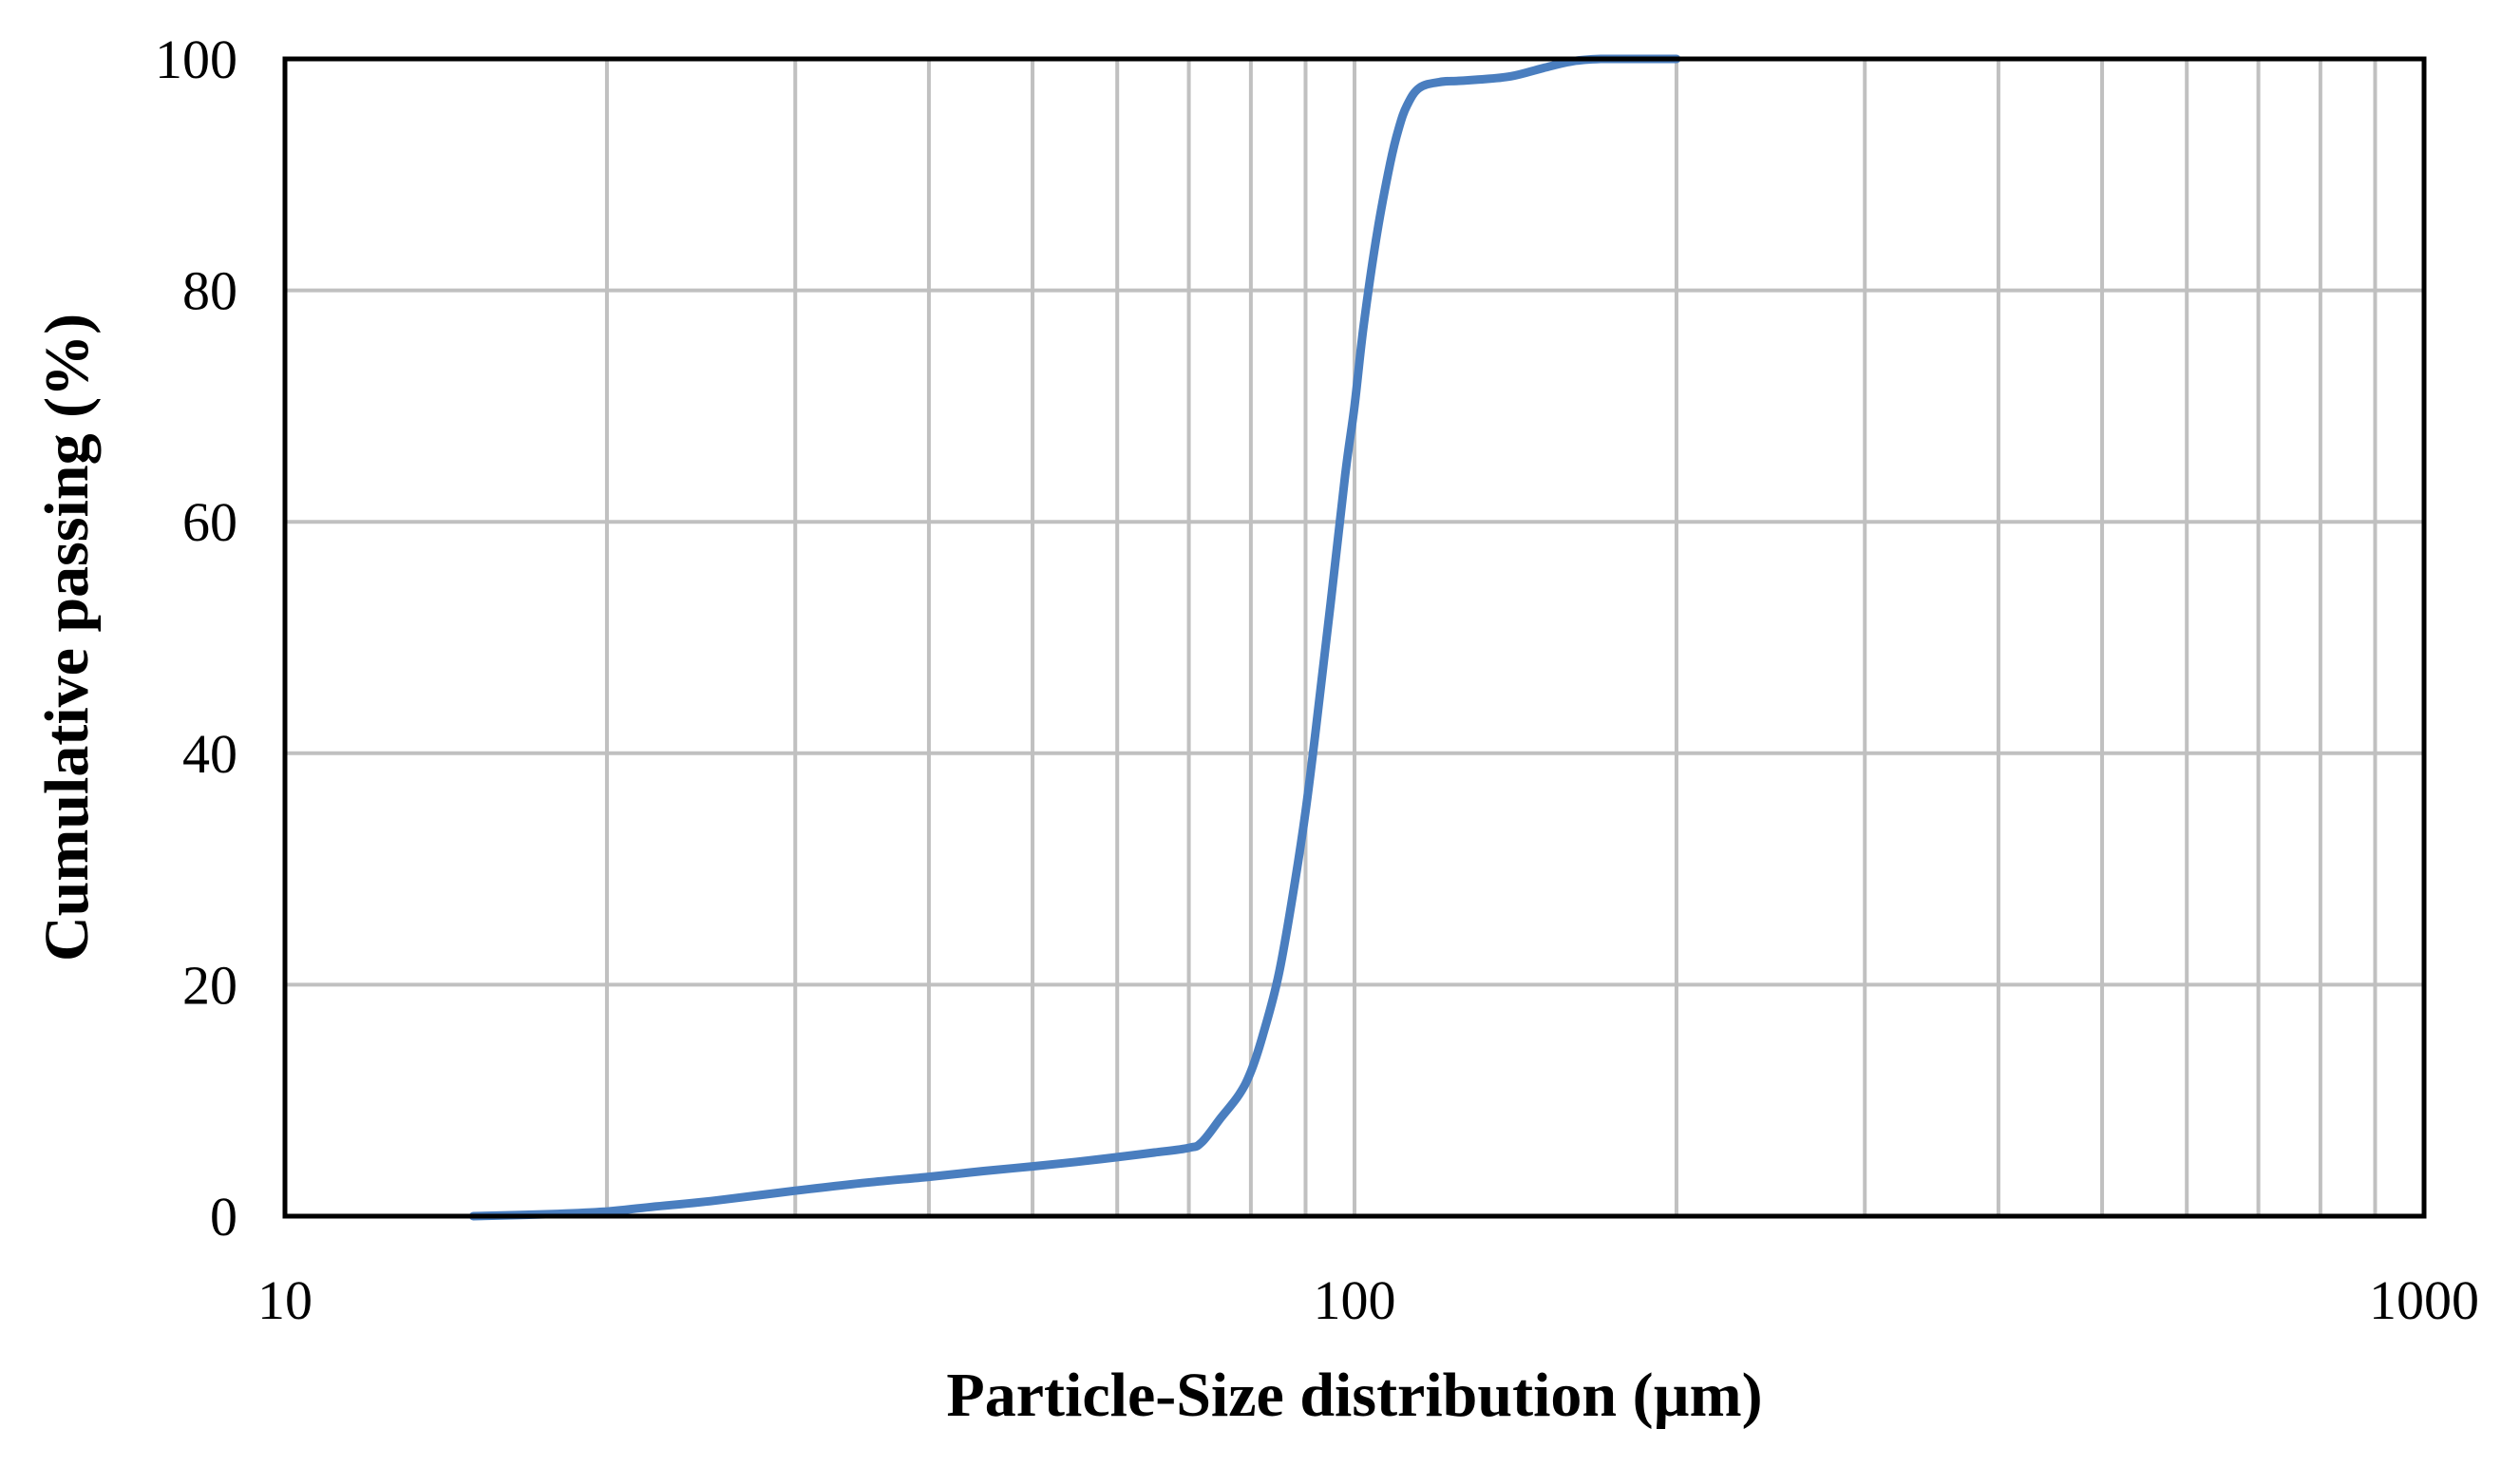 Image resolution: width=2520 pixels, height=1467 pixels. What do you see at coordinates (209, 985) in the screenshot?
I see `y-tick-label: 20` at bounding box center [209, 985].